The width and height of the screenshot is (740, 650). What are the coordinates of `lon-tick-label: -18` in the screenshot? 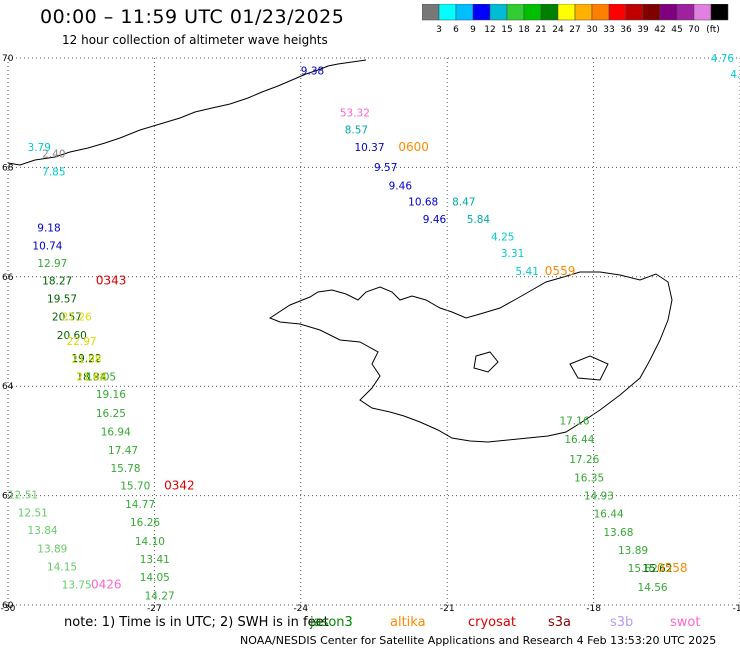 It's located at (593, 609).